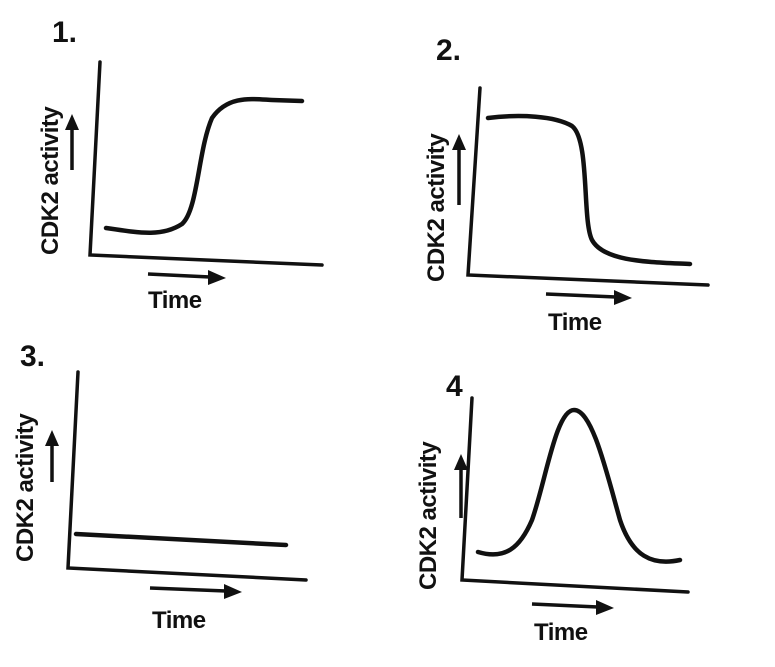  What do you see at coordinates (436, 207) in the screenshot?
I see `panel-2-ylabel: CDK2 activity` at bounding box center [436, 207].